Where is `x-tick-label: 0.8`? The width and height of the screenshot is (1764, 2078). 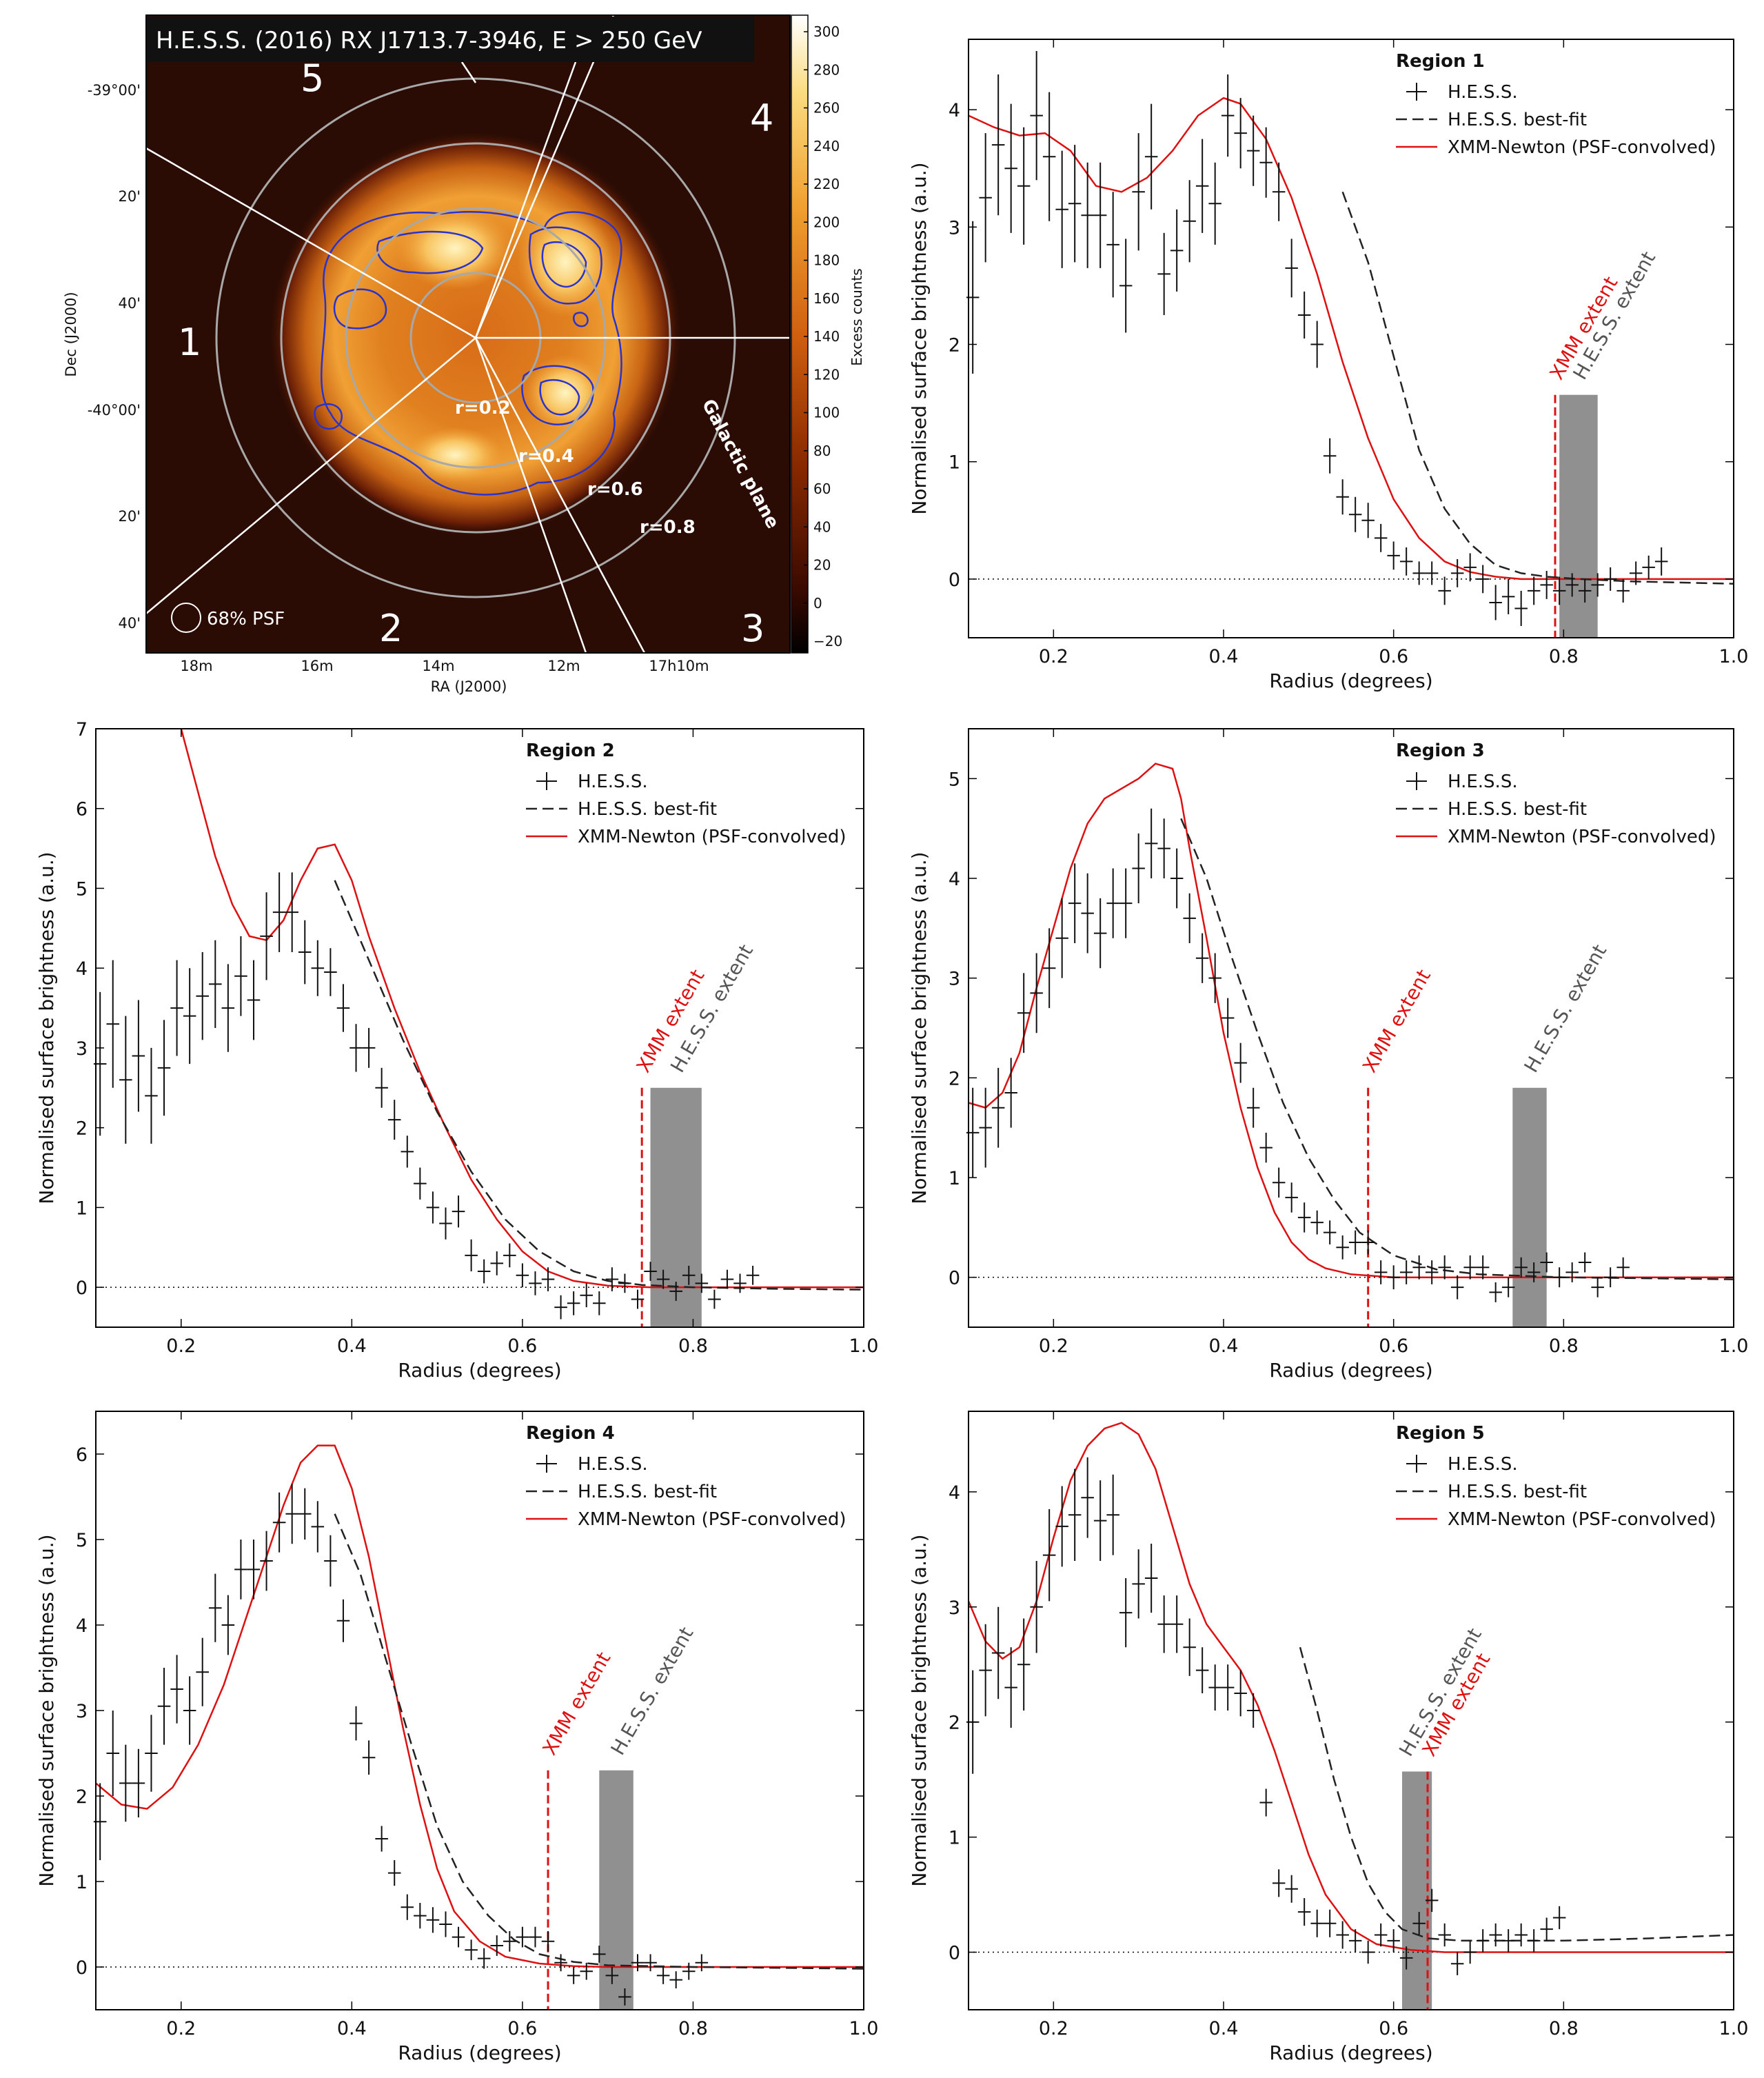 x-tick-label: 0.8 is located at coordinates (693, 2028).